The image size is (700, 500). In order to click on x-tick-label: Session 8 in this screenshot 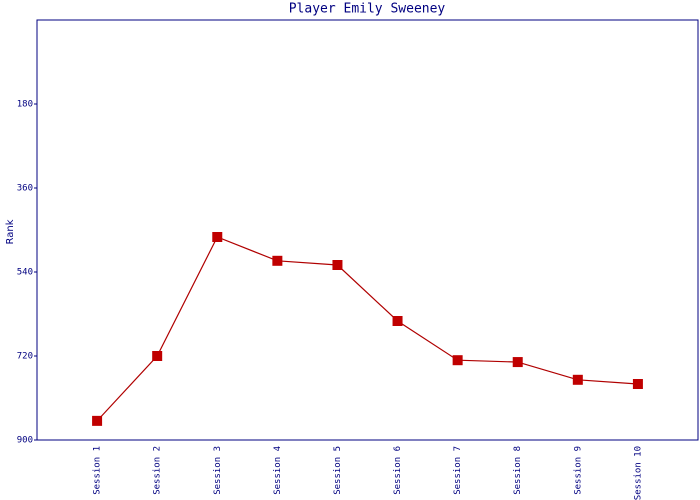, I will do `click(518, 470)`.